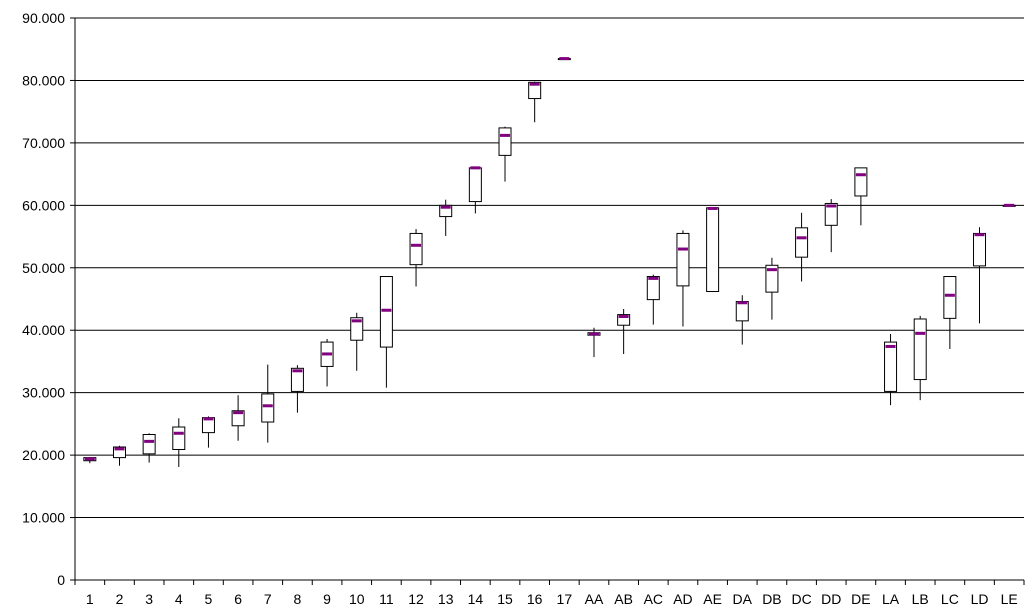  Describe the element at coordinates (505, 599) in the screenshot. I see `x-tick-label: 15` at that location.